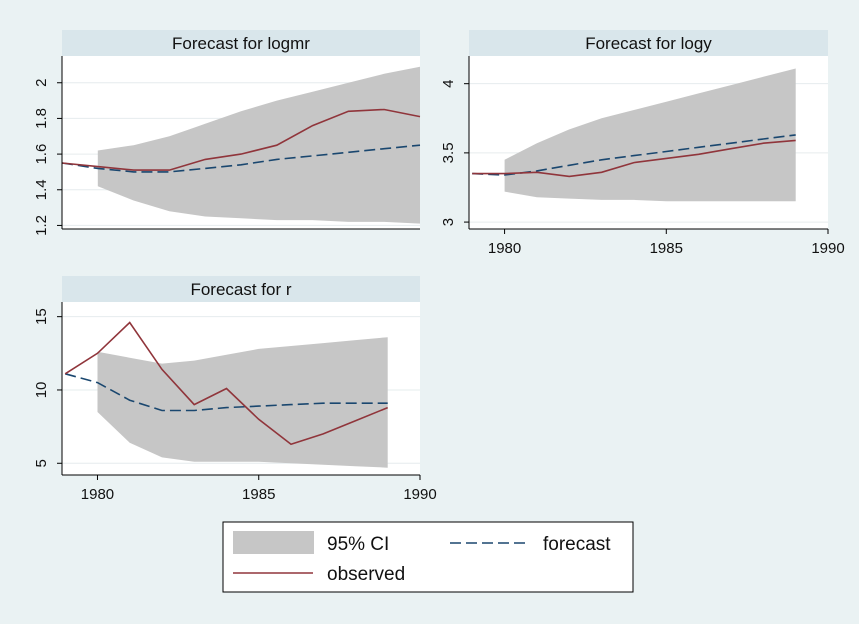  Describe the element at coordinates (448, 222) in the screenshot. I see `y-tick-label: 3` at that location.